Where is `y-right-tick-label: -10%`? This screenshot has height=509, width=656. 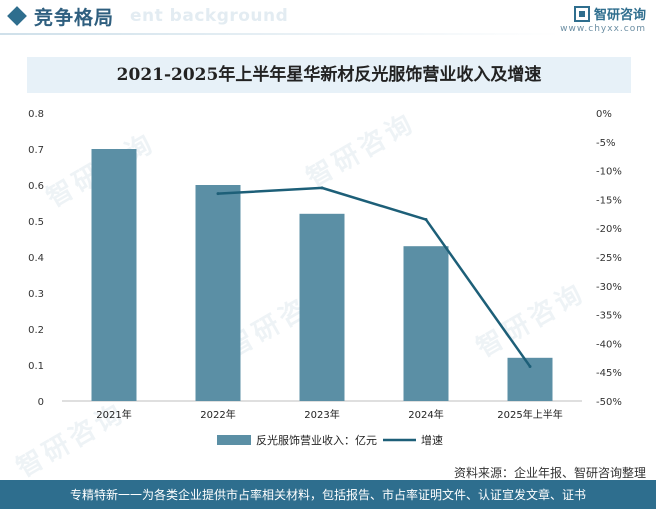 y-right-tick-label: -10% is located at coordinates (609, 172).